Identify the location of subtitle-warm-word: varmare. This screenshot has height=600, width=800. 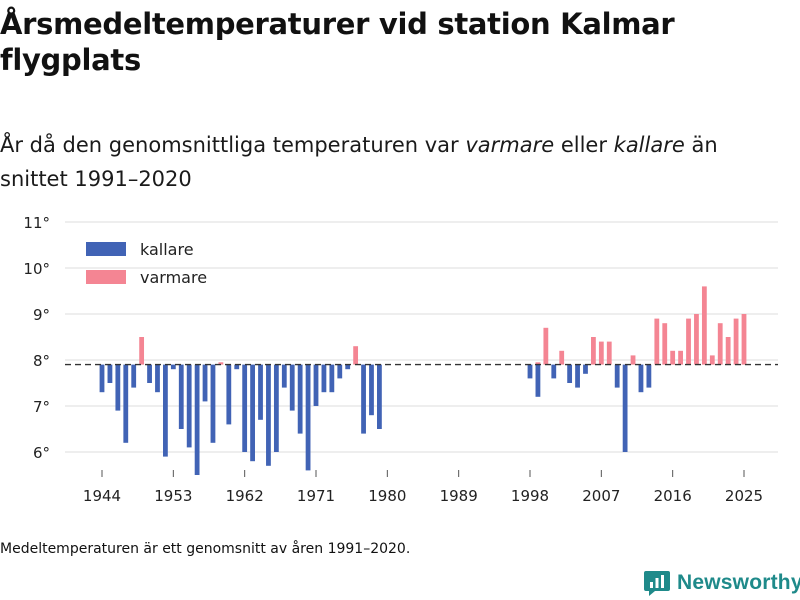
(510, 145).